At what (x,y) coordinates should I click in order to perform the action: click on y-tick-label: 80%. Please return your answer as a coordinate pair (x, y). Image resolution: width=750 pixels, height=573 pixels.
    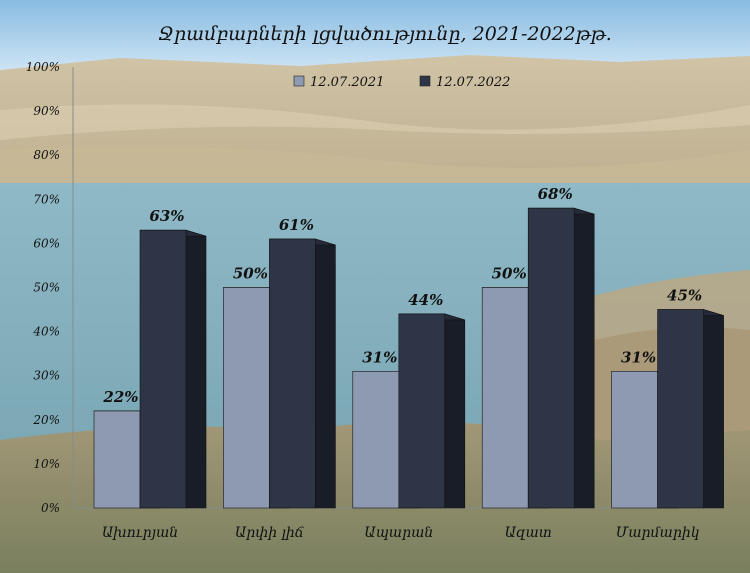
    Looking at the image, I should click on (46, 155).